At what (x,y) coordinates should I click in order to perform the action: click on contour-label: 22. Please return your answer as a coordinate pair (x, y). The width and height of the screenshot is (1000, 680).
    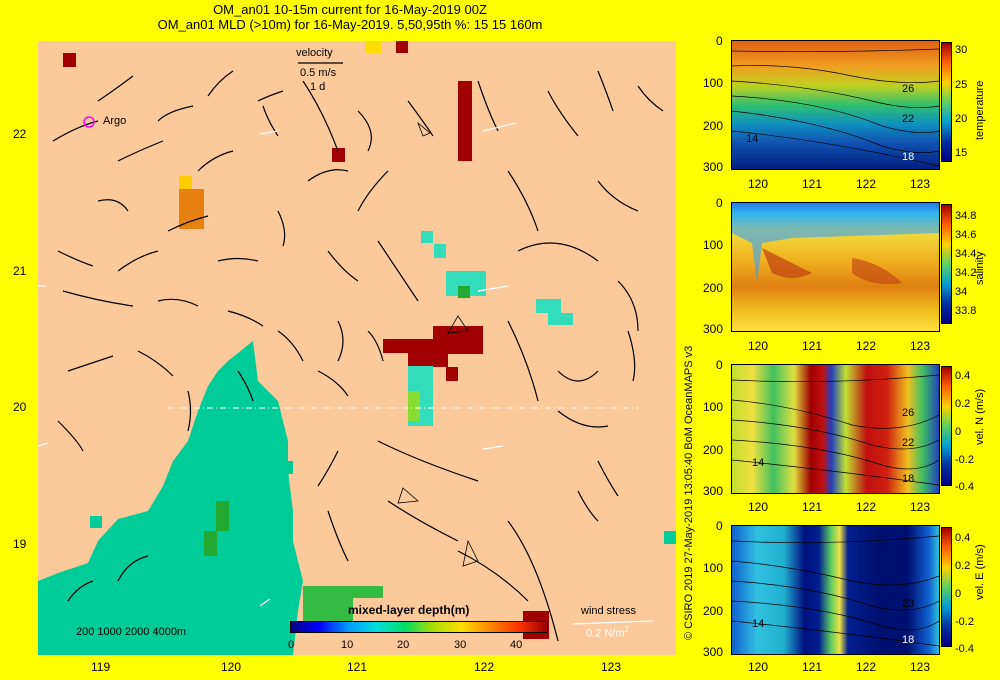
    Looking at the image, I should click on (908, 119).